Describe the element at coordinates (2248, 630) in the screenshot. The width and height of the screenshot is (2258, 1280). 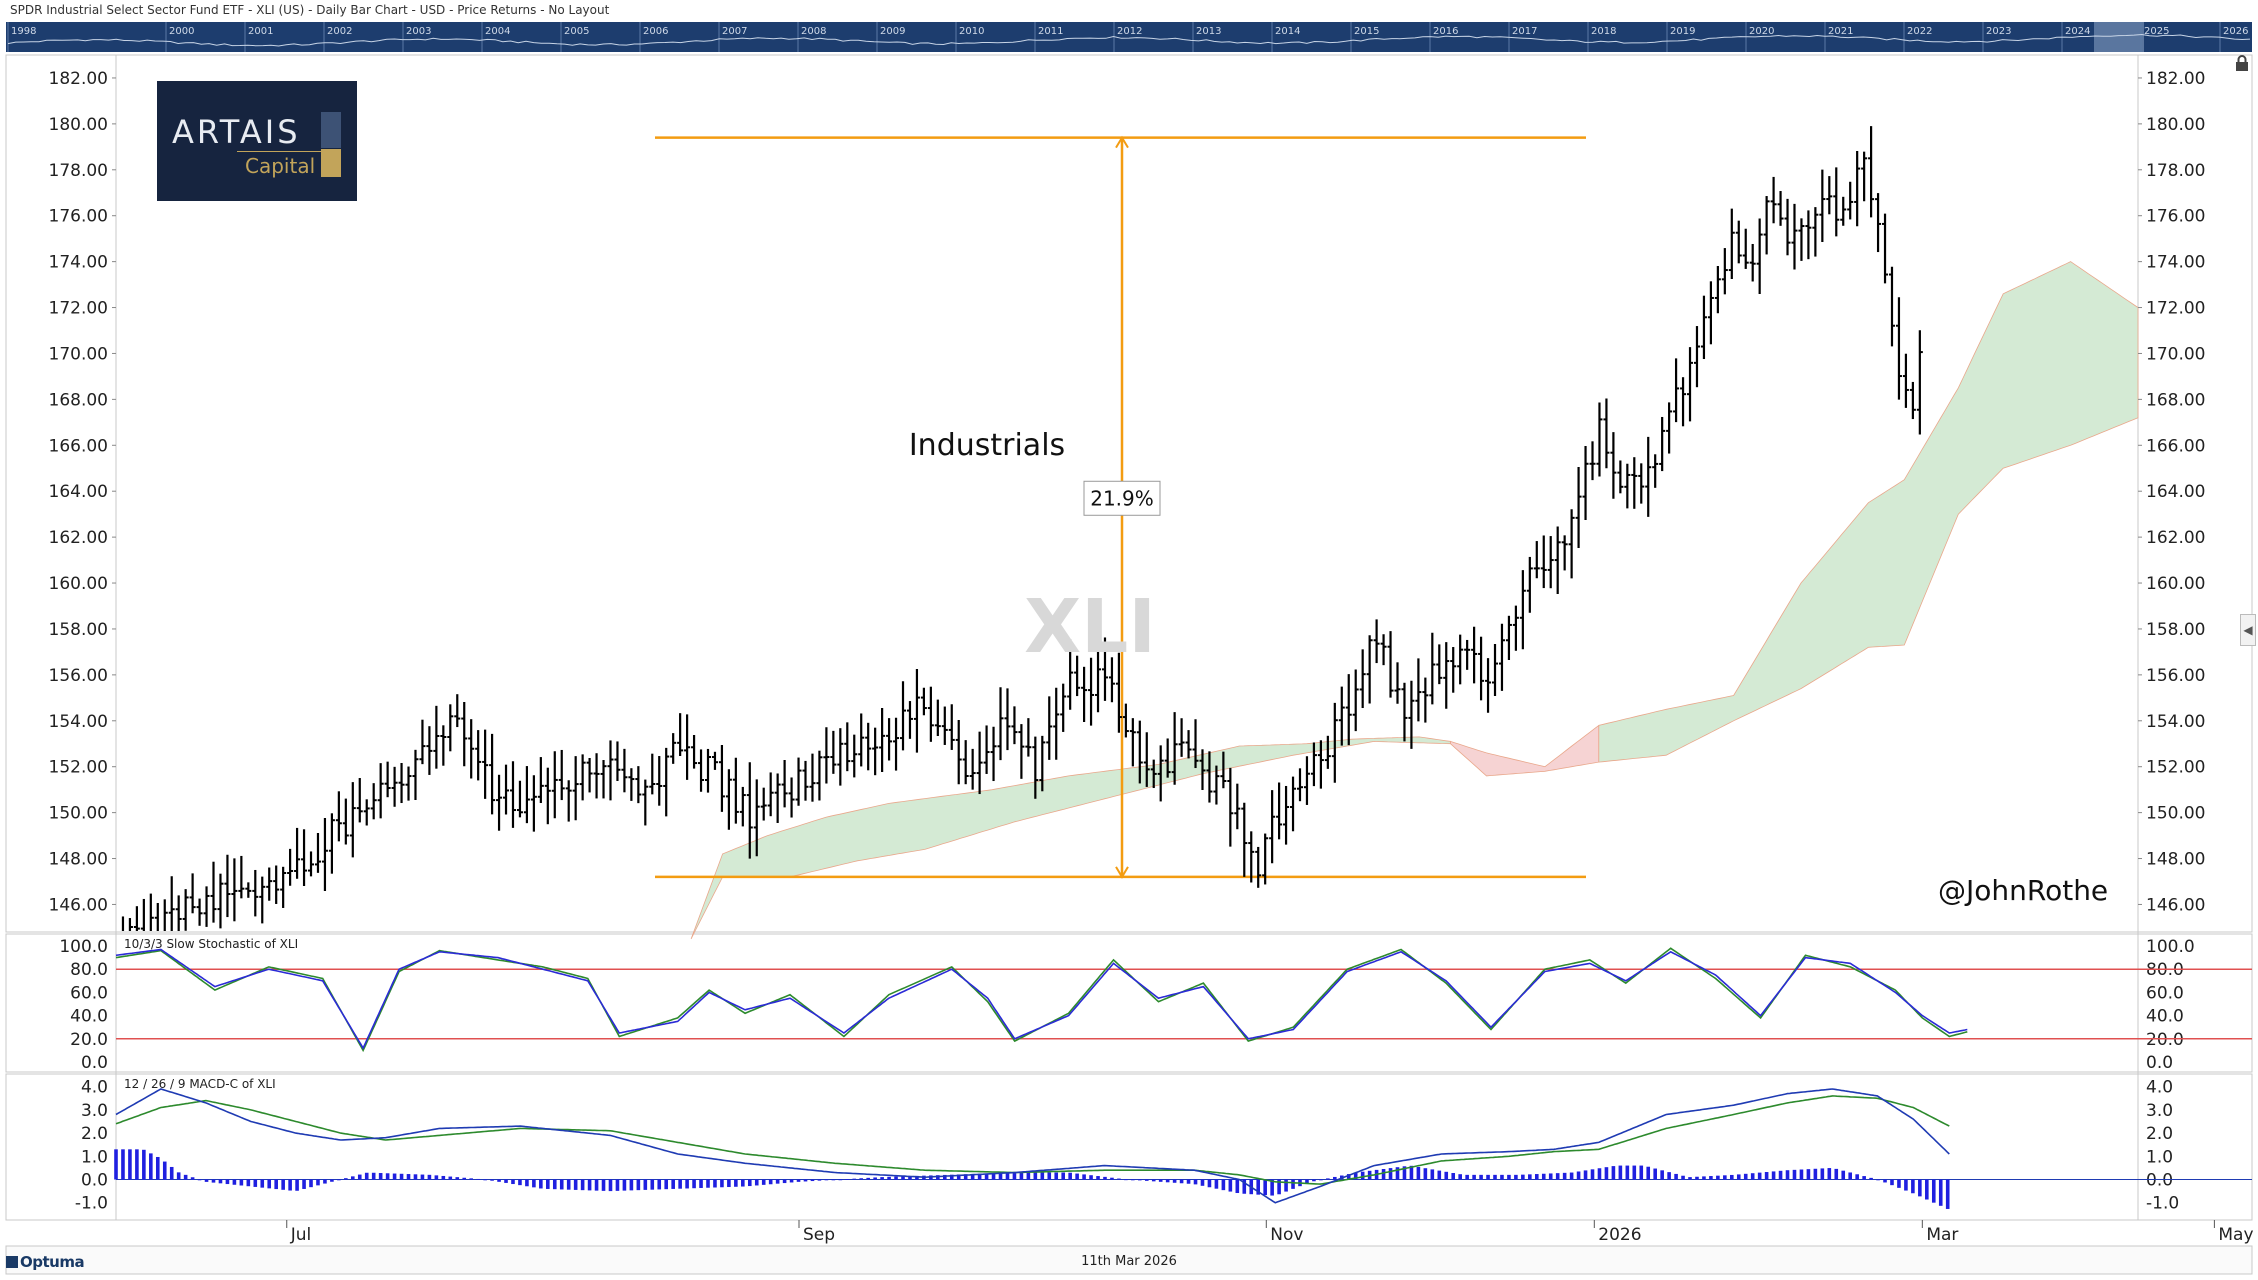
I see `collapse-panel-icon: ◀` at that location.